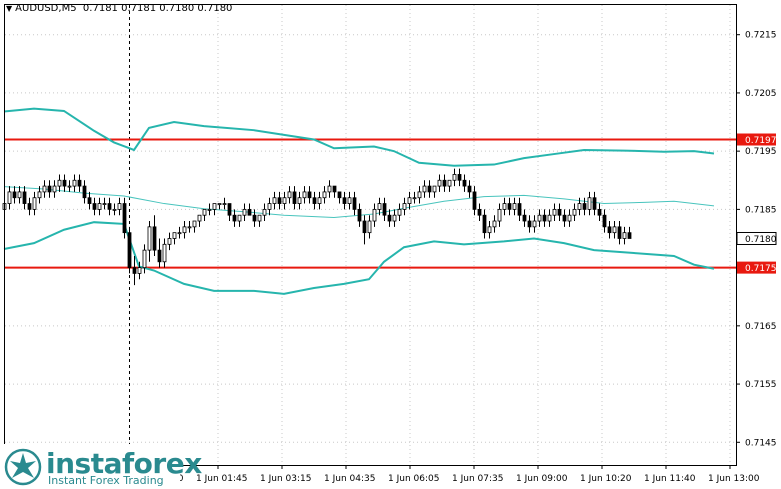 The height and width of the screenshot is (489, 781). What do you see at coordinates (761, 141) in the screenshot?
I see `level-price-label: 0.7197` at bounding box center [761, 141].